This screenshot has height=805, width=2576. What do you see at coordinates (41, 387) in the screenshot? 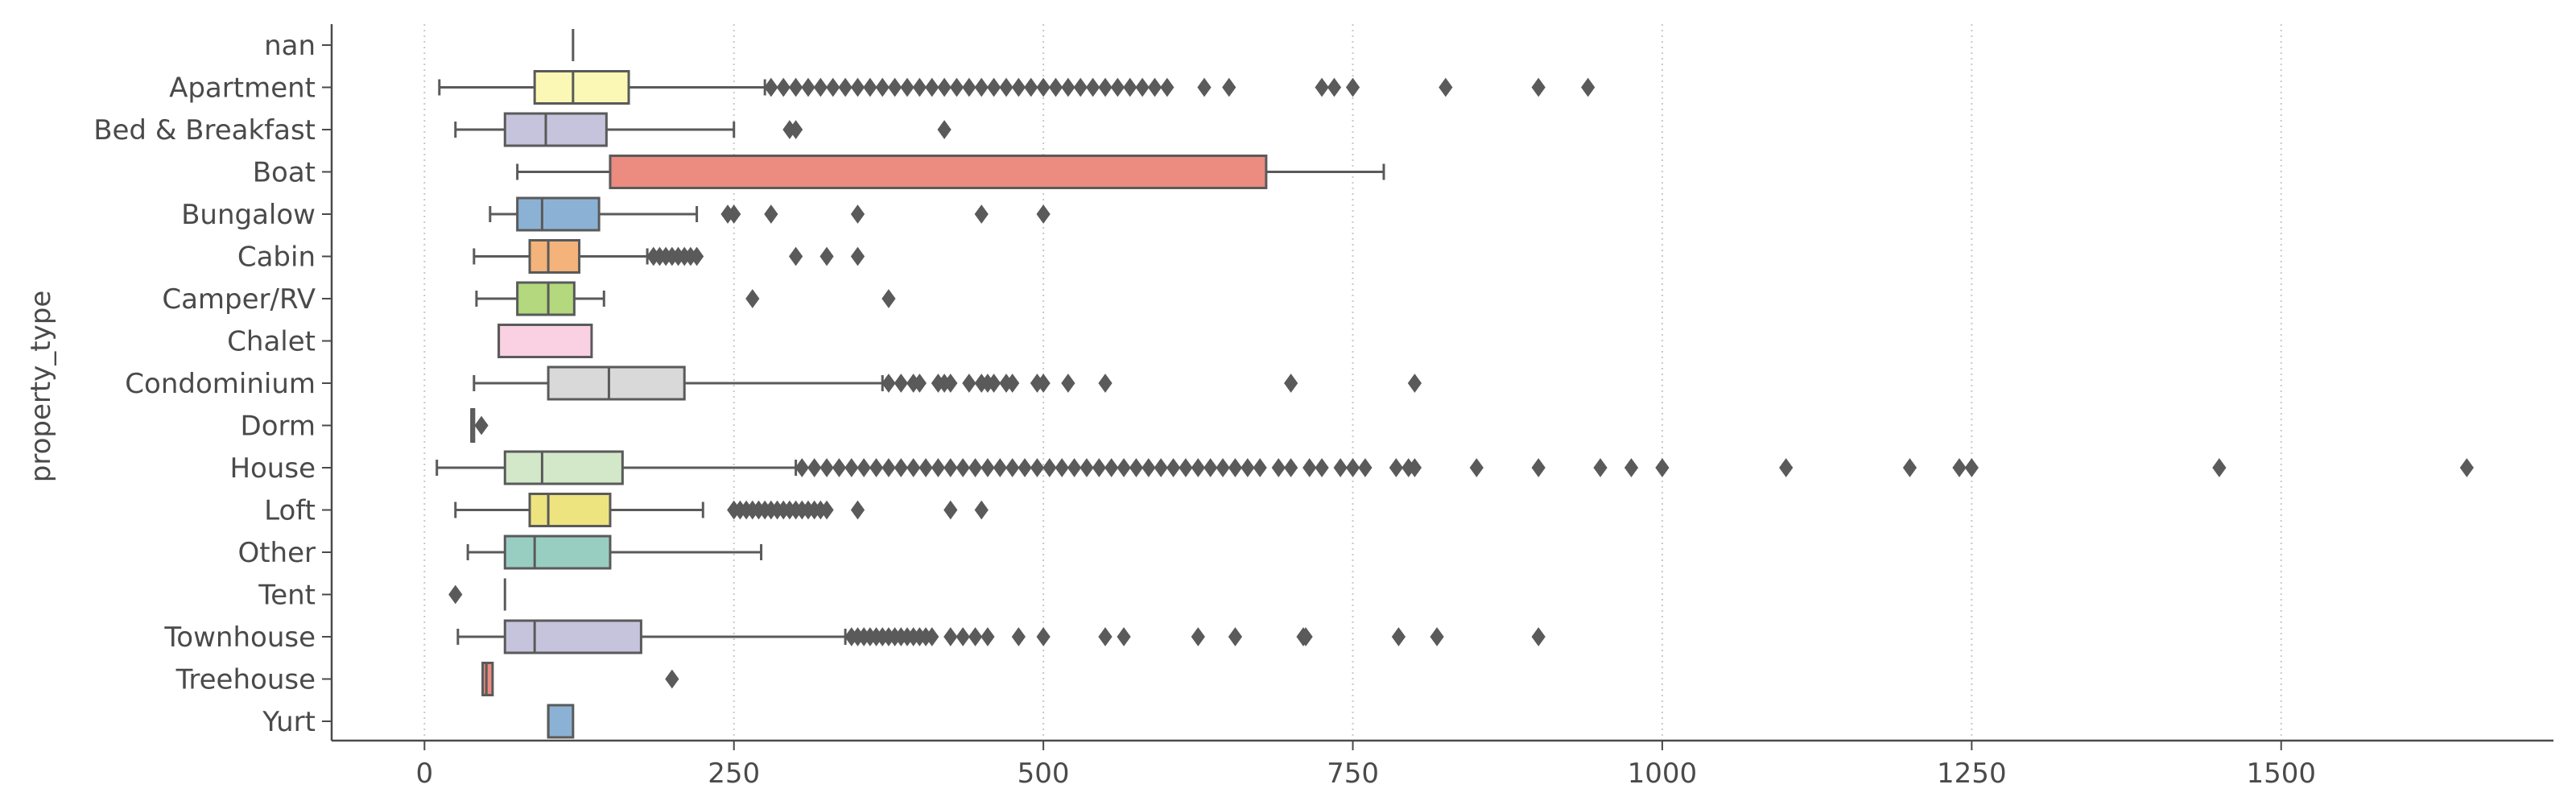
I see `y-axis-label: property_type` at bounding box center [41, 387].